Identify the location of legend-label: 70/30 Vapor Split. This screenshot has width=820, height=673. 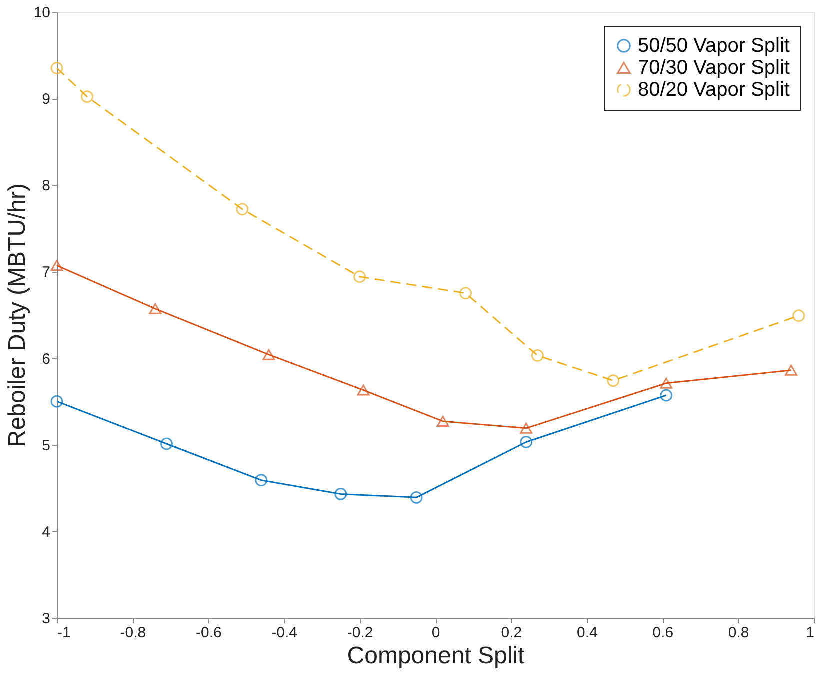
(714, 68).